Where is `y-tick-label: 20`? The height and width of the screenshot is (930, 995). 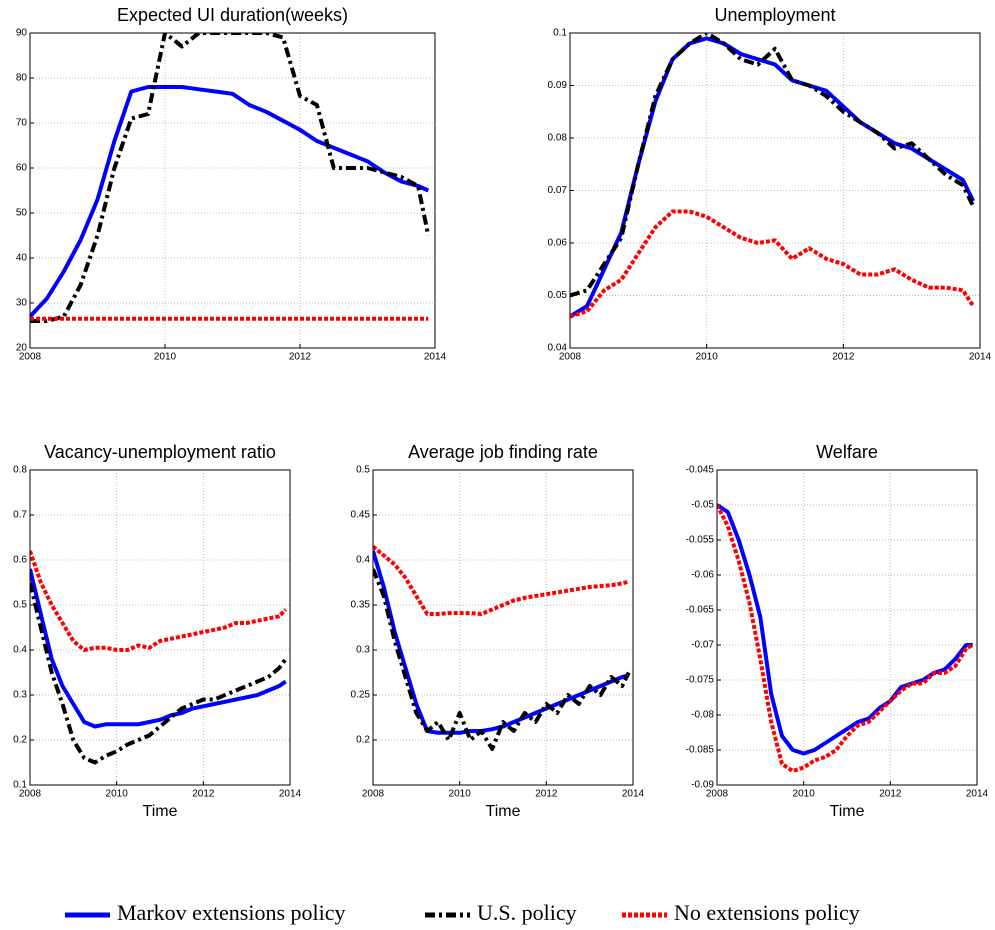
y-tick-label: 20 is located at coordinates (22, 348).